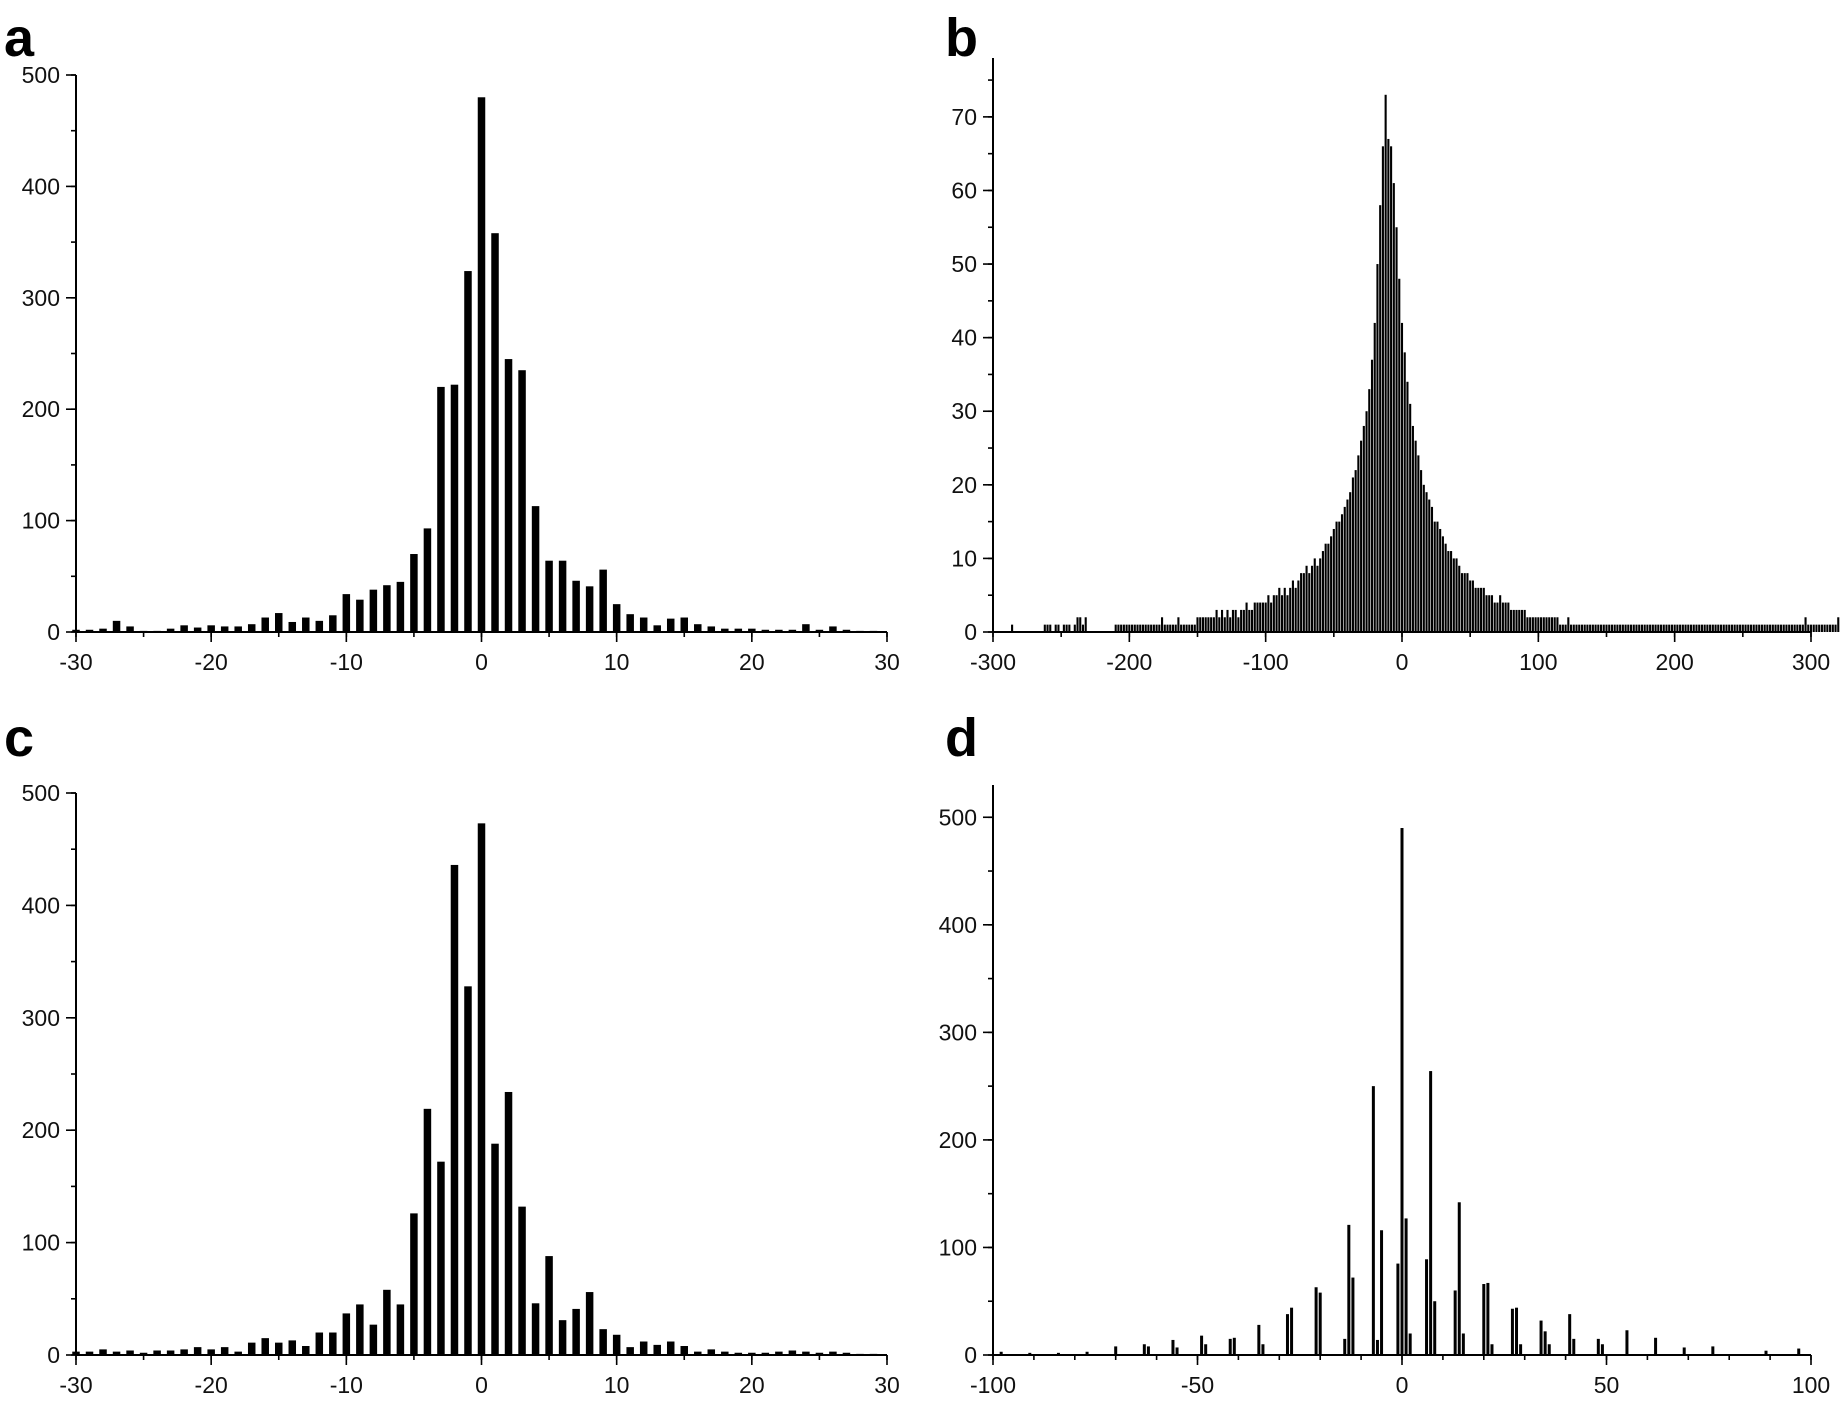  Describe the element at coordinates (1197, 1385) in the screenshot. I see `x-tick-label: -50` at that location.